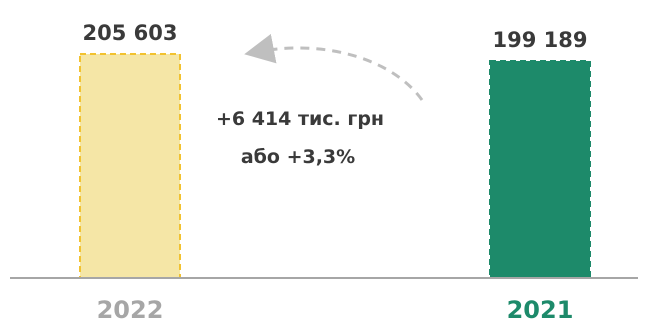  I want to click on value-label-2022: 205 603, so click(130, 33).